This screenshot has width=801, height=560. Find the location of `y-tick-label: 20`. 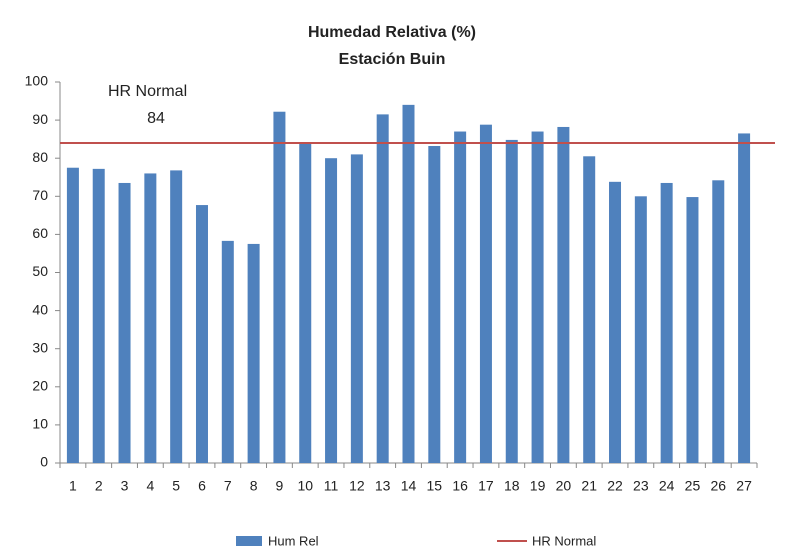

y-tick-label: 20 is located at coordinates (40, 386).